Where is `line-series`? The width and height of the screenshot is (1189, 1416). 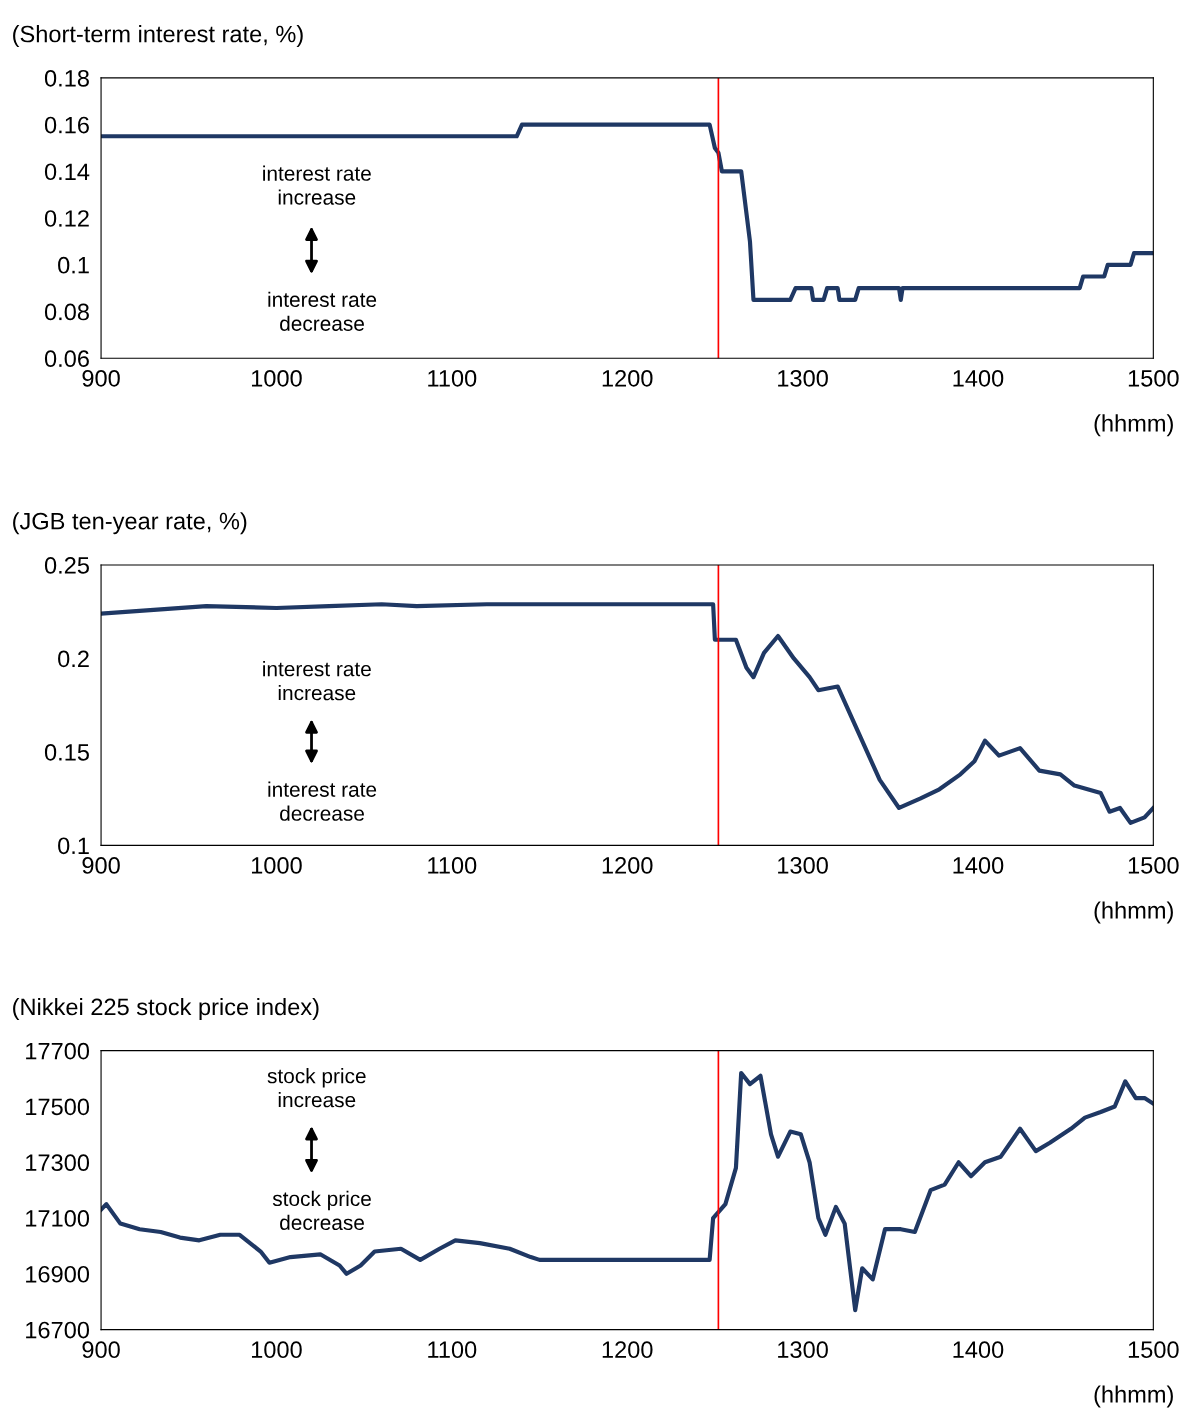 line-series is located at coordinates (627, 714).